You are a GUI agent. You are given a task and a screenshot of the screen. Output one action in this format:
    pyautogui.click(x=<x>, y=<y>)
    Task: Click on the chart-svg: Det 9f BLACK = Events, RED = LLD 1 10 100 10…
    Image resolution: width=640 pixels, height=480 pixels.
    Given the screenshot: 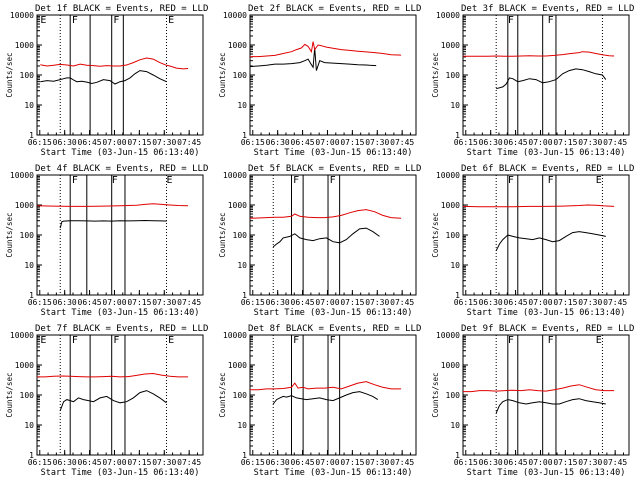 What is the action you would take?
    pyautogui.click(x=532, y=401)
    